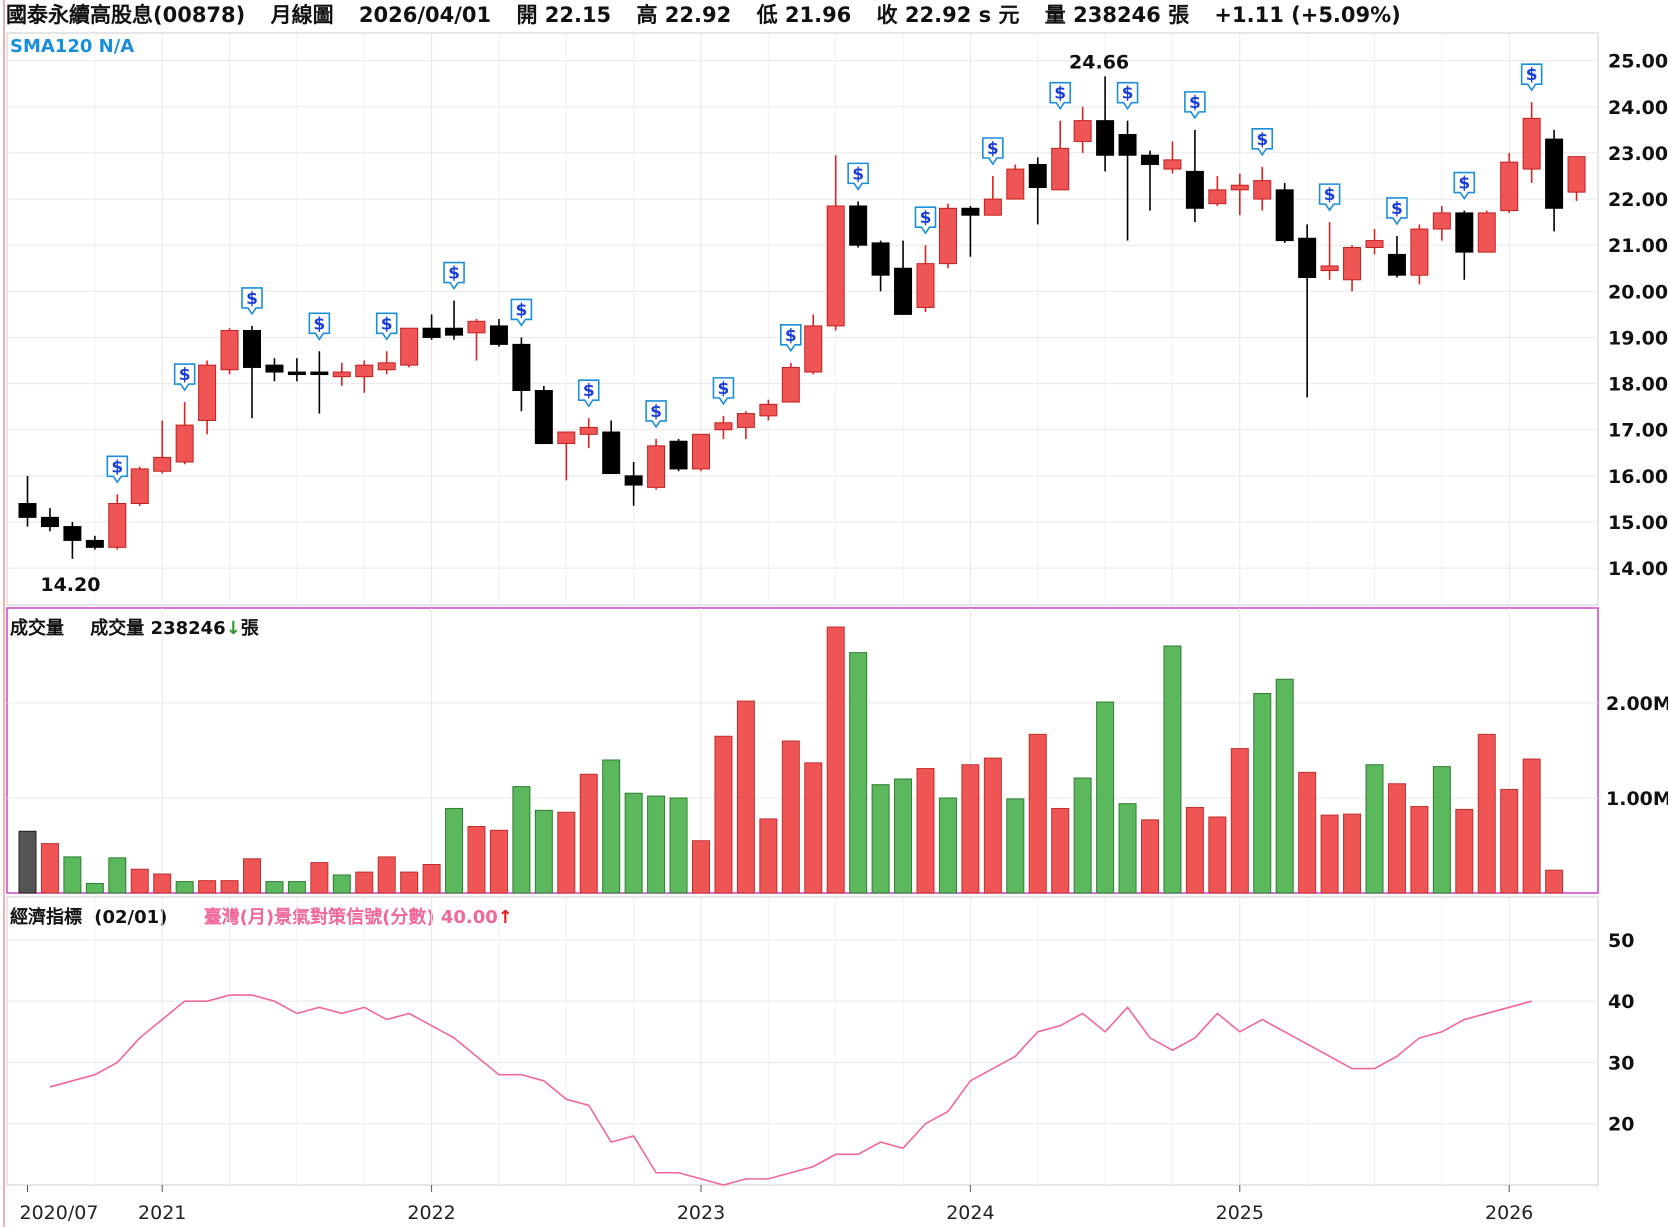 The image size is (1668, 1227). Describe the element at coordinates (162, 1213) in the screenshot. I see `x-axis-label: 2021` at that location.